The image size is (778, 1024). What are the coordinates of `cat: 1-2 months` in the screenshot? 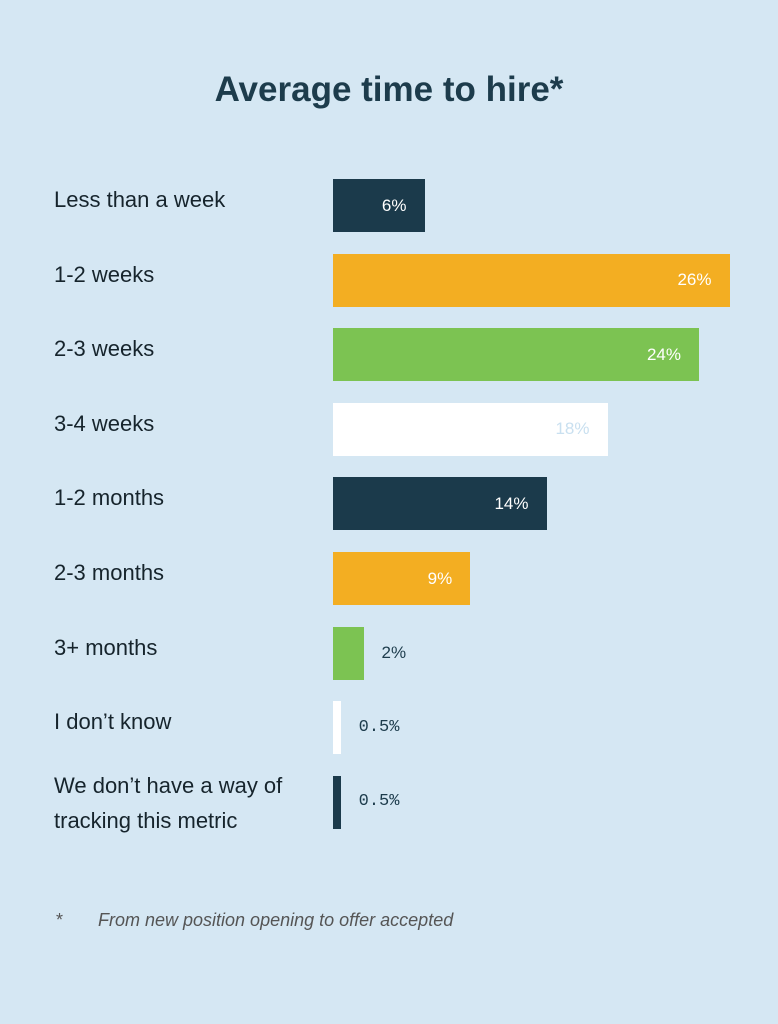 It's located at (109, 498).